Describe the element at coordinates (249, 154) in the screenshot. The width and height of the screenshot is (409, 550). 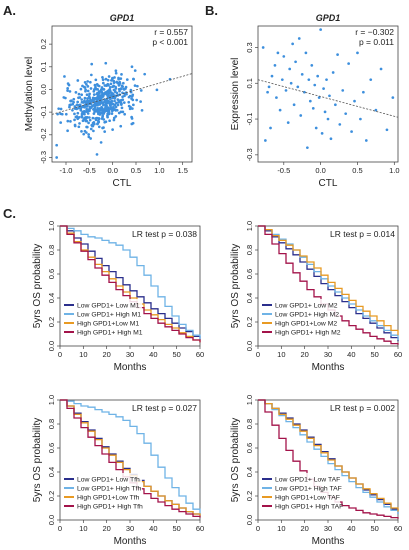
I see `y-tick-label: -0.3` at that location.